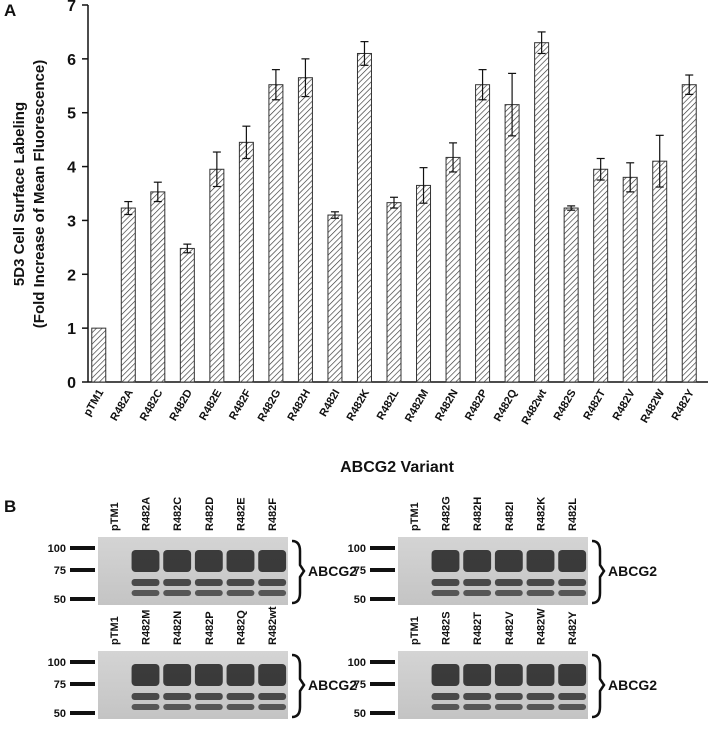  I want to click on lane-label: R482T, so click(478, 628).